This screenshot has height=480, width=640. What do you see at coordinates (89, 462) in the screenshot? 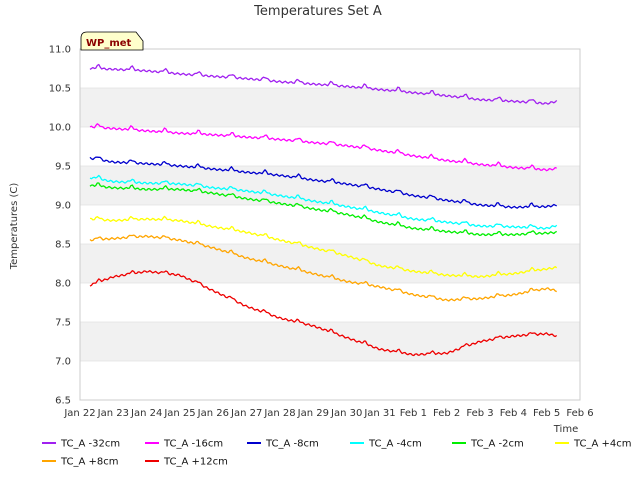
I see `legend-label: TC_A +8cm` at bounding box center [89, 462].